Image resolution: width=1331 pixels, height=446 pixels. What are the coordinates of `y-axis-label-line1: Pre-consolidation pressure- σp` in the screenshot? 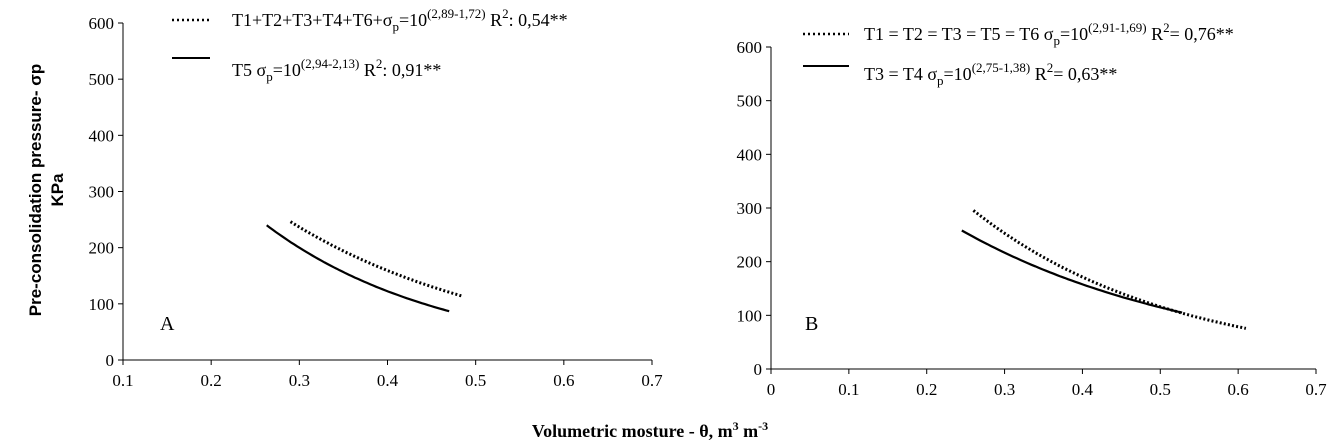 It's located at (35, 190).